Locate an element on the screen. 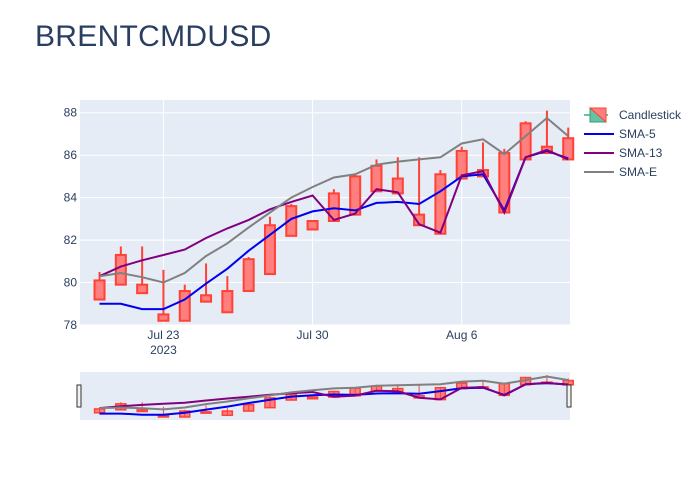 The height and width of the screenshot is (500, 700). y-tick-label: 80 is located at coordinates (71, 283).